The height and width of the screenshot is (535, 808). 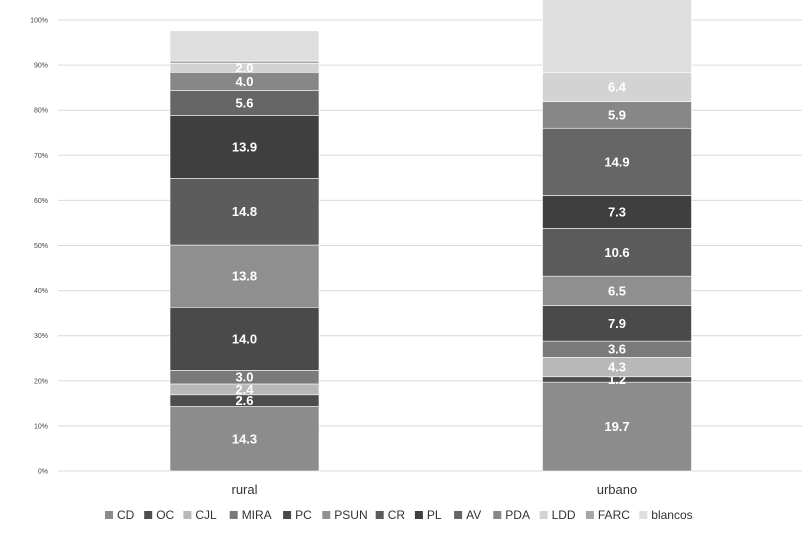 I want to click on y-tick-label: 10%, so click(x=41, y=426).